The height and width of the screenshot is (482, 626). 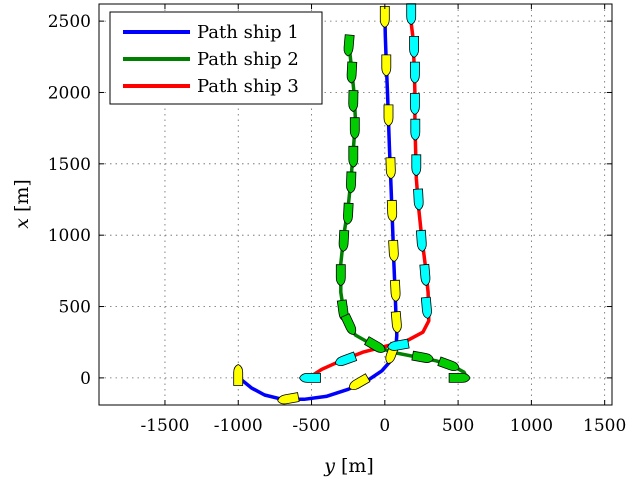 I want to click on x-tick-label: -500, so click(x=311, y=426).